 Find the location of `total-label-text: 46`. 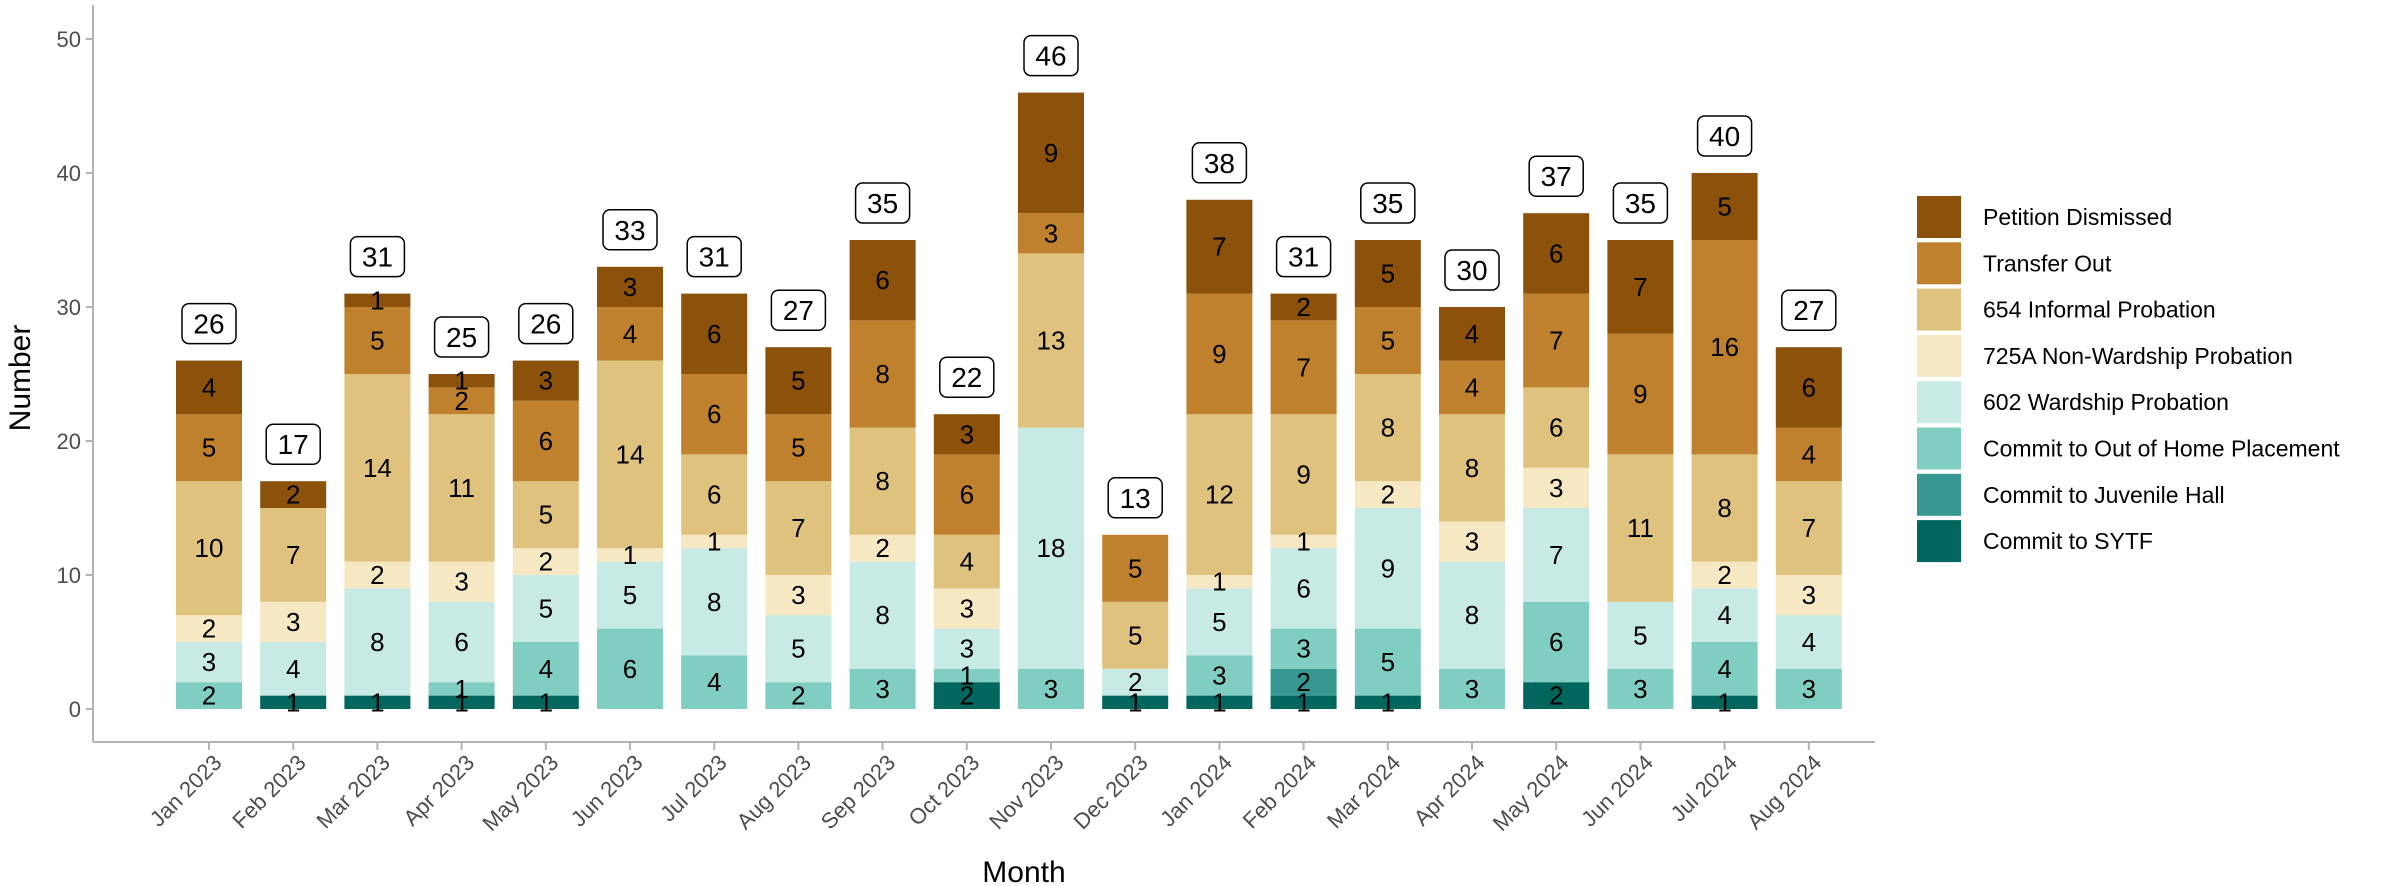

total-label-text: 46 is located at coordinates (1050, 56).